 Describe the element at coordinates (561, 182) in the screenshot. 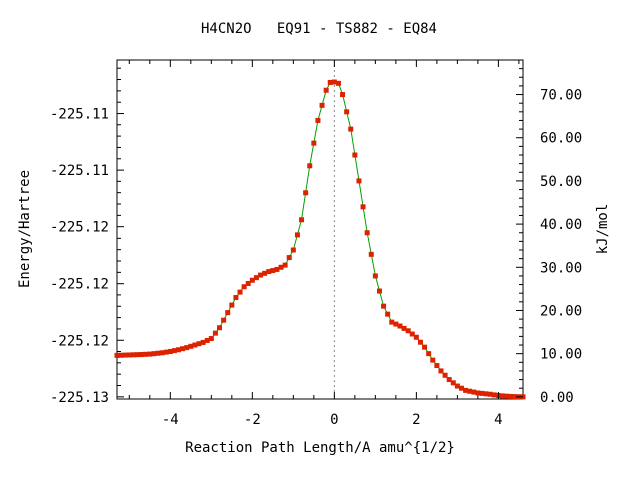

I see `y-right-tick-label: 50.00` at that location.